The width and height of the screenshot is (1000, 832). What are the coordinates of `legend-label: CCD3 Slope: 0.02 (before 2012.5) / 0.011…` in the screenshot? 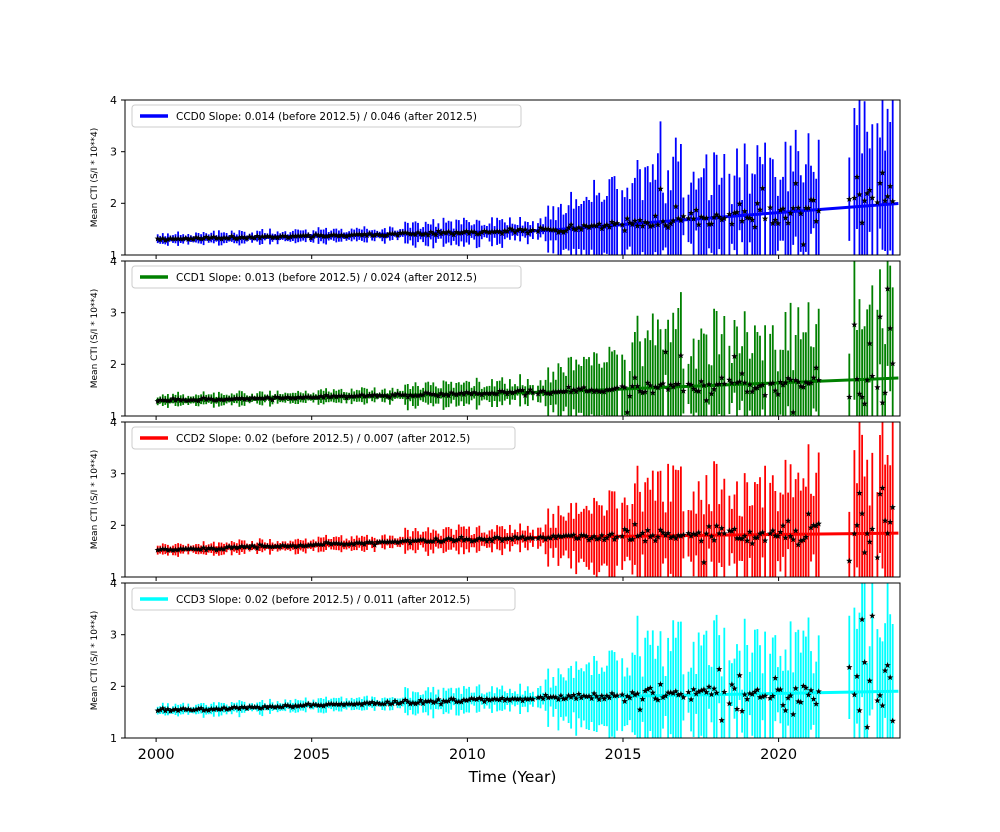 It's located at (323, 600).